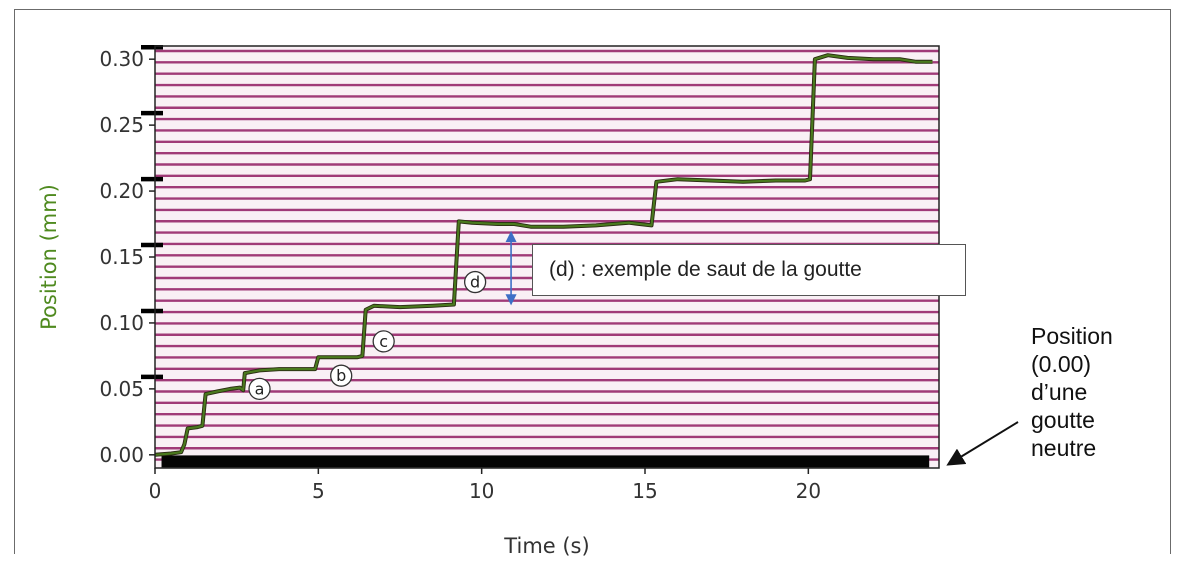 The width and height of the screenshot is (1177, 563). I want to click on x-tick-label: 20, so click(808, 491).